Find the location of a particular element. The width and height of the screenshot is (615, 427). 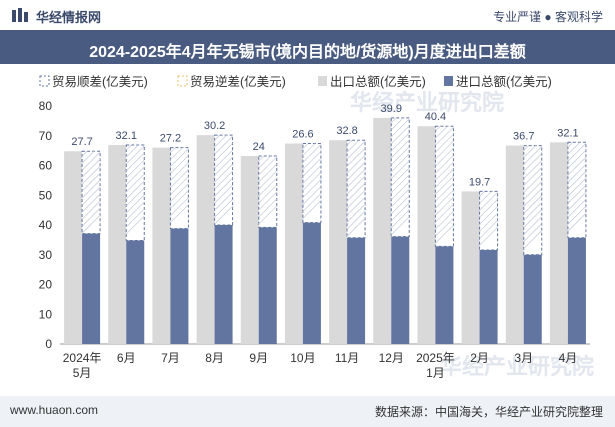

surplus-data-label: 32.8 is located at coordinates (346, 131).